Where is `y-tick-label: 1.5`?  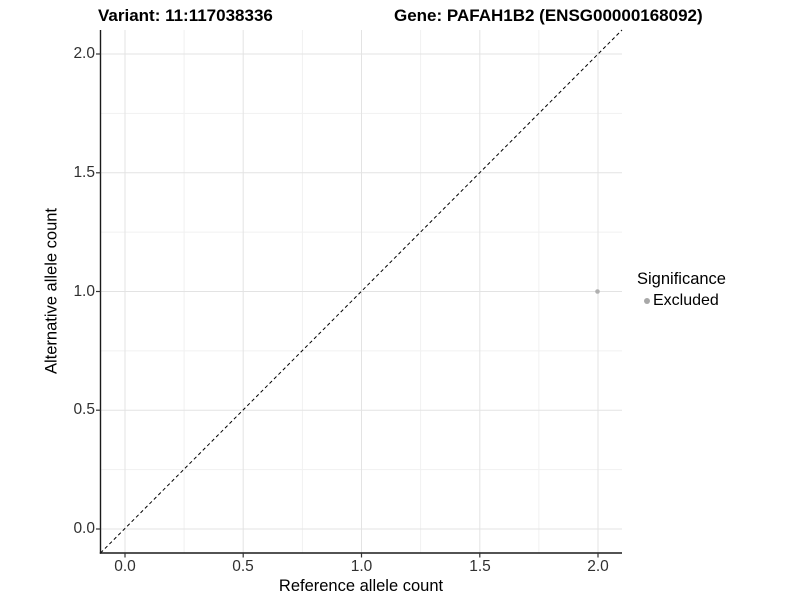 y-tick-label: 1.5 is located at coordinates (84, 172).